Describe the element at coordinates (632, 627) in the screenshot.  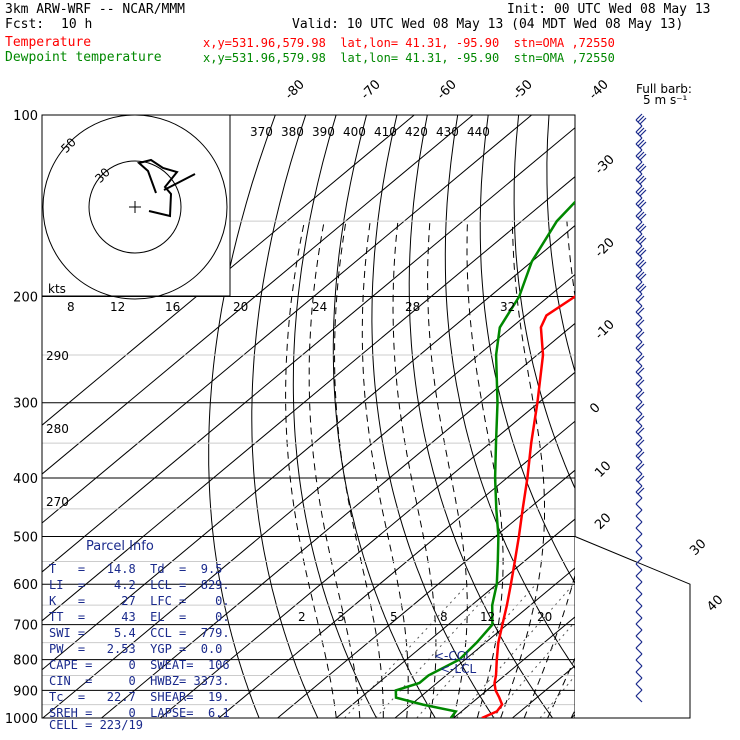
I see `plot-extension` at that location.